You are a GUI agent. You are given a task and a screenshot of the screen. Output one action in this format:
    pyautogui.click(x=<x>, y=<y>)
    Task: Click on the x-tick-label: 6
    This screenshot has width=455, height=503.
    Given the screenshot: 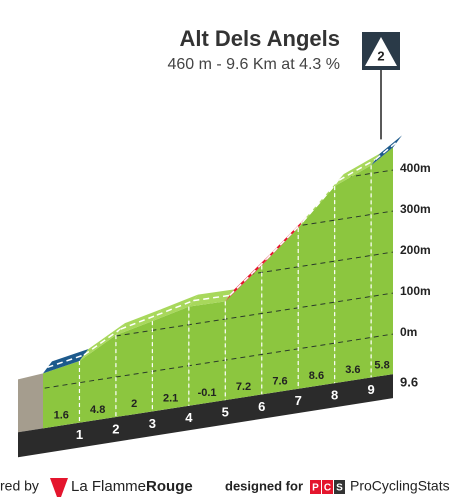 What is the action you would take?
    pyautogui.click(x=261, y=406)
    